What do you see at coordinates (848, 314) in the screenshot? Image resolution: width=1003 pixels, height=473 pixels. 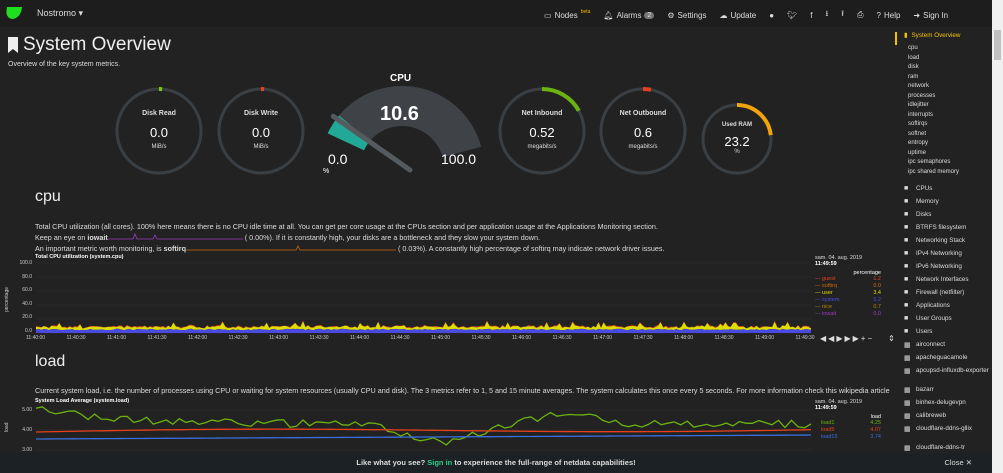 I see `legend-item-iowait: — iowait 0.0` at bounding box center [848, 314].